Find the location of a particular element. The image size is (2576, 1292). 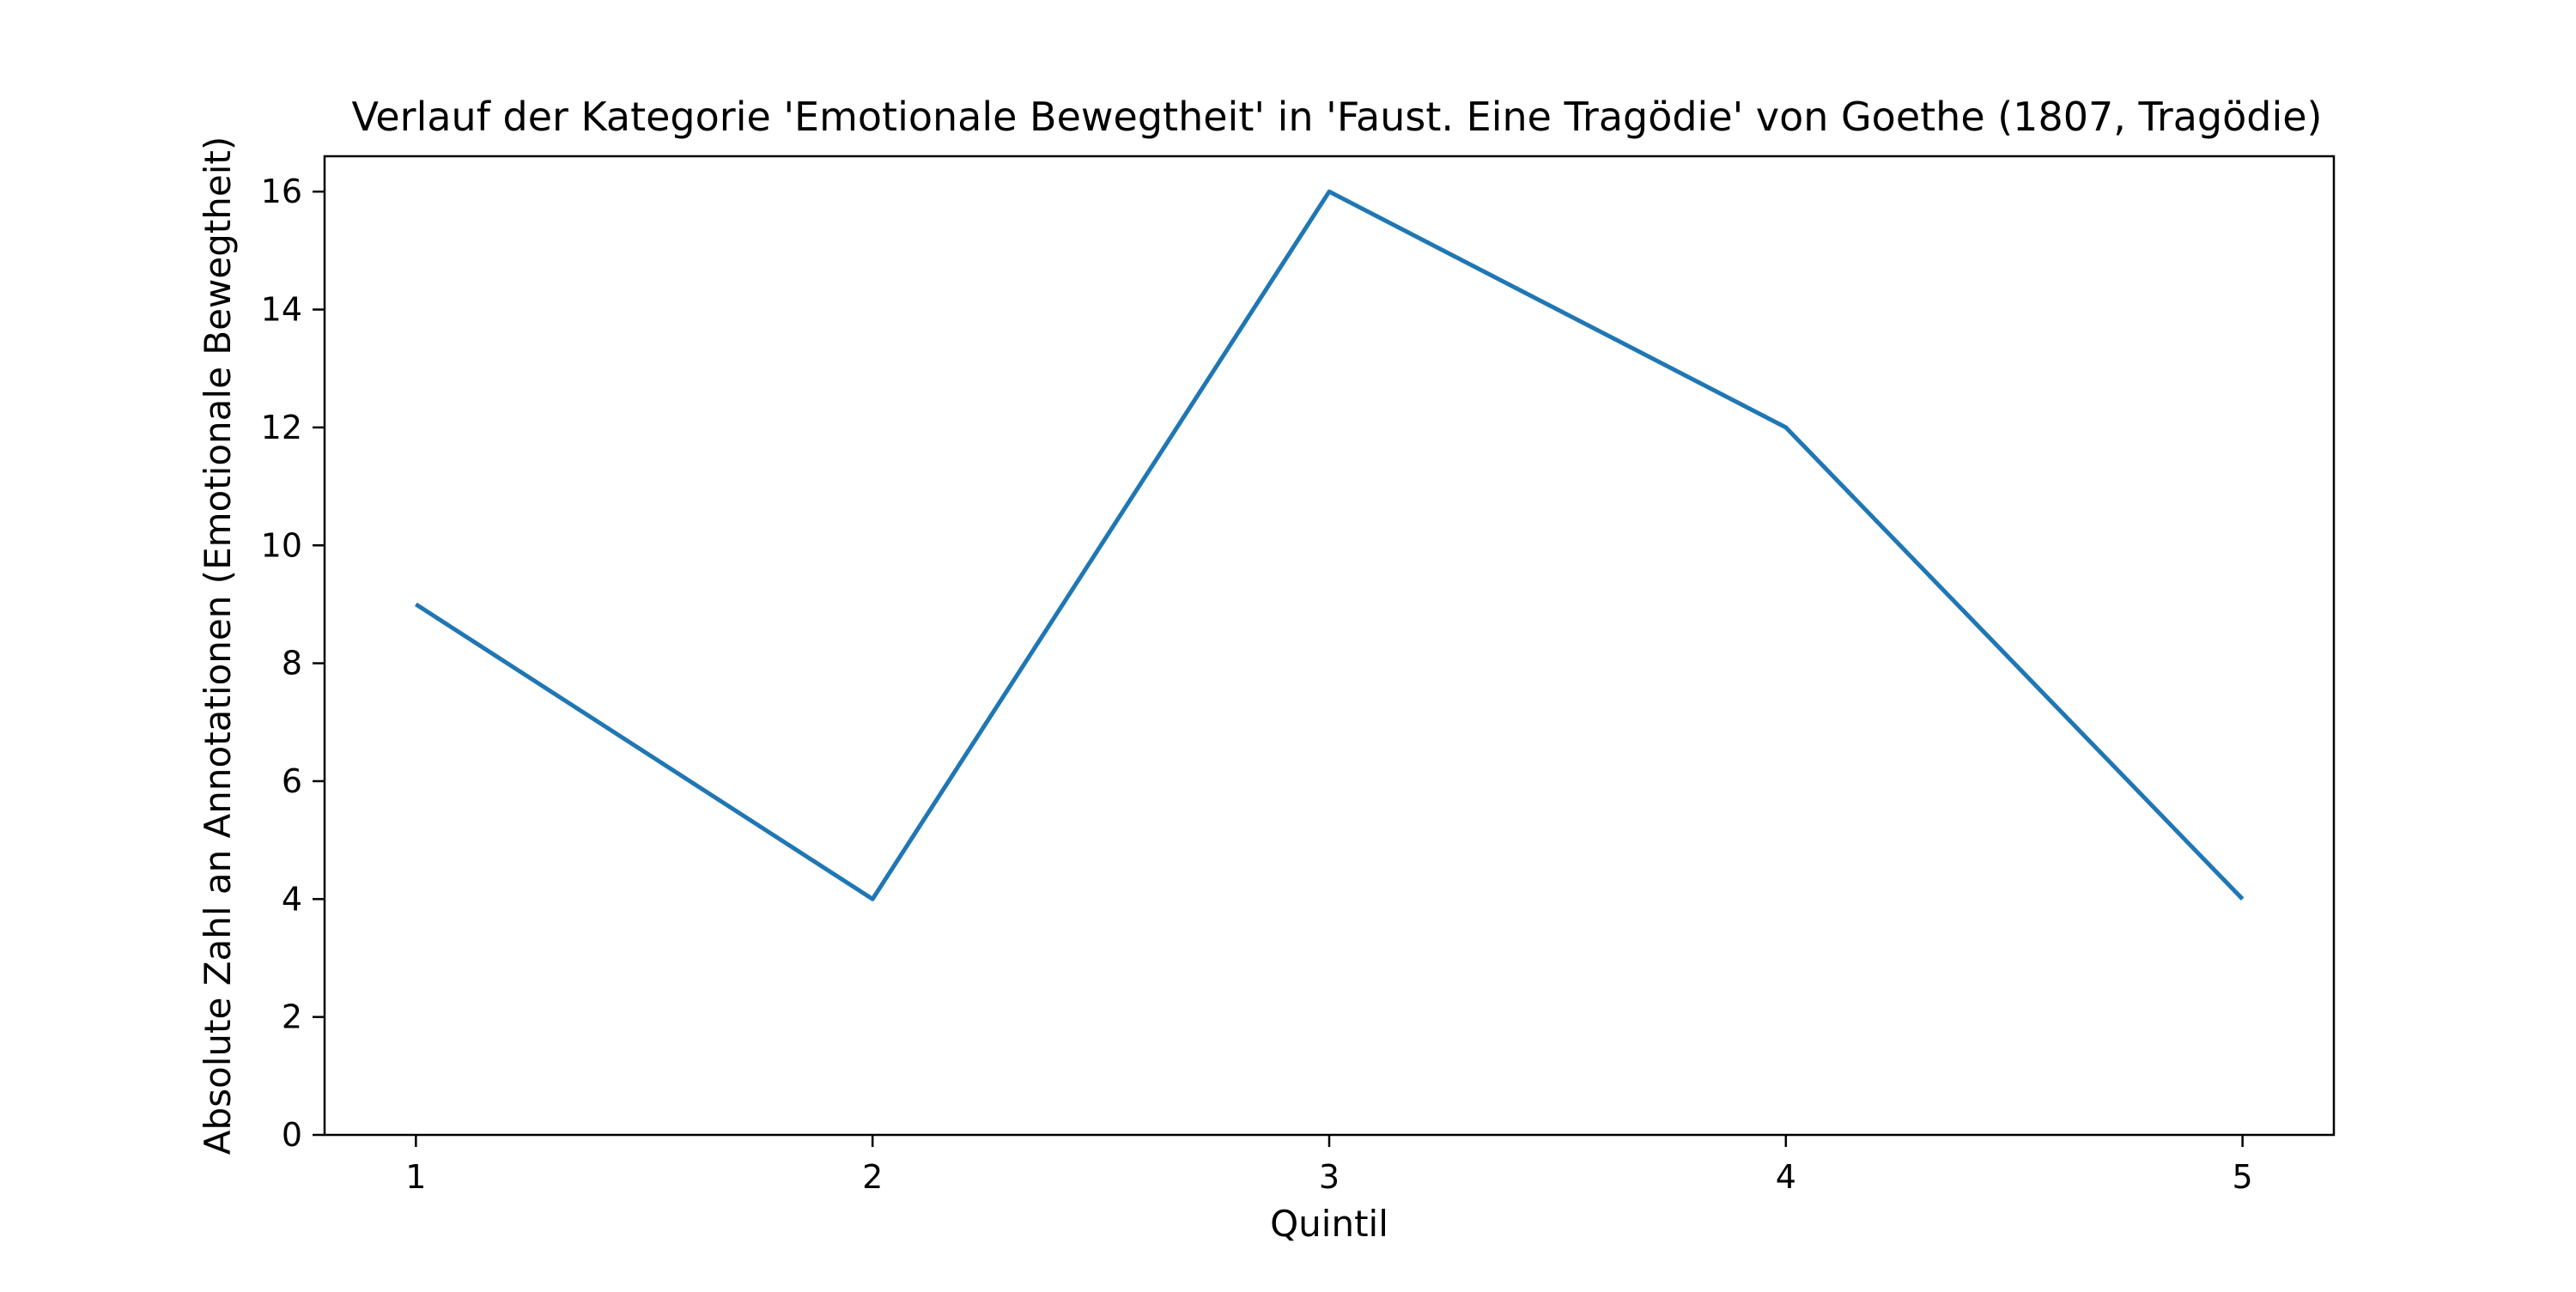

y-axis: 0 2 4 6 8 10 12 14 16 is located at coordinates (293, 663).